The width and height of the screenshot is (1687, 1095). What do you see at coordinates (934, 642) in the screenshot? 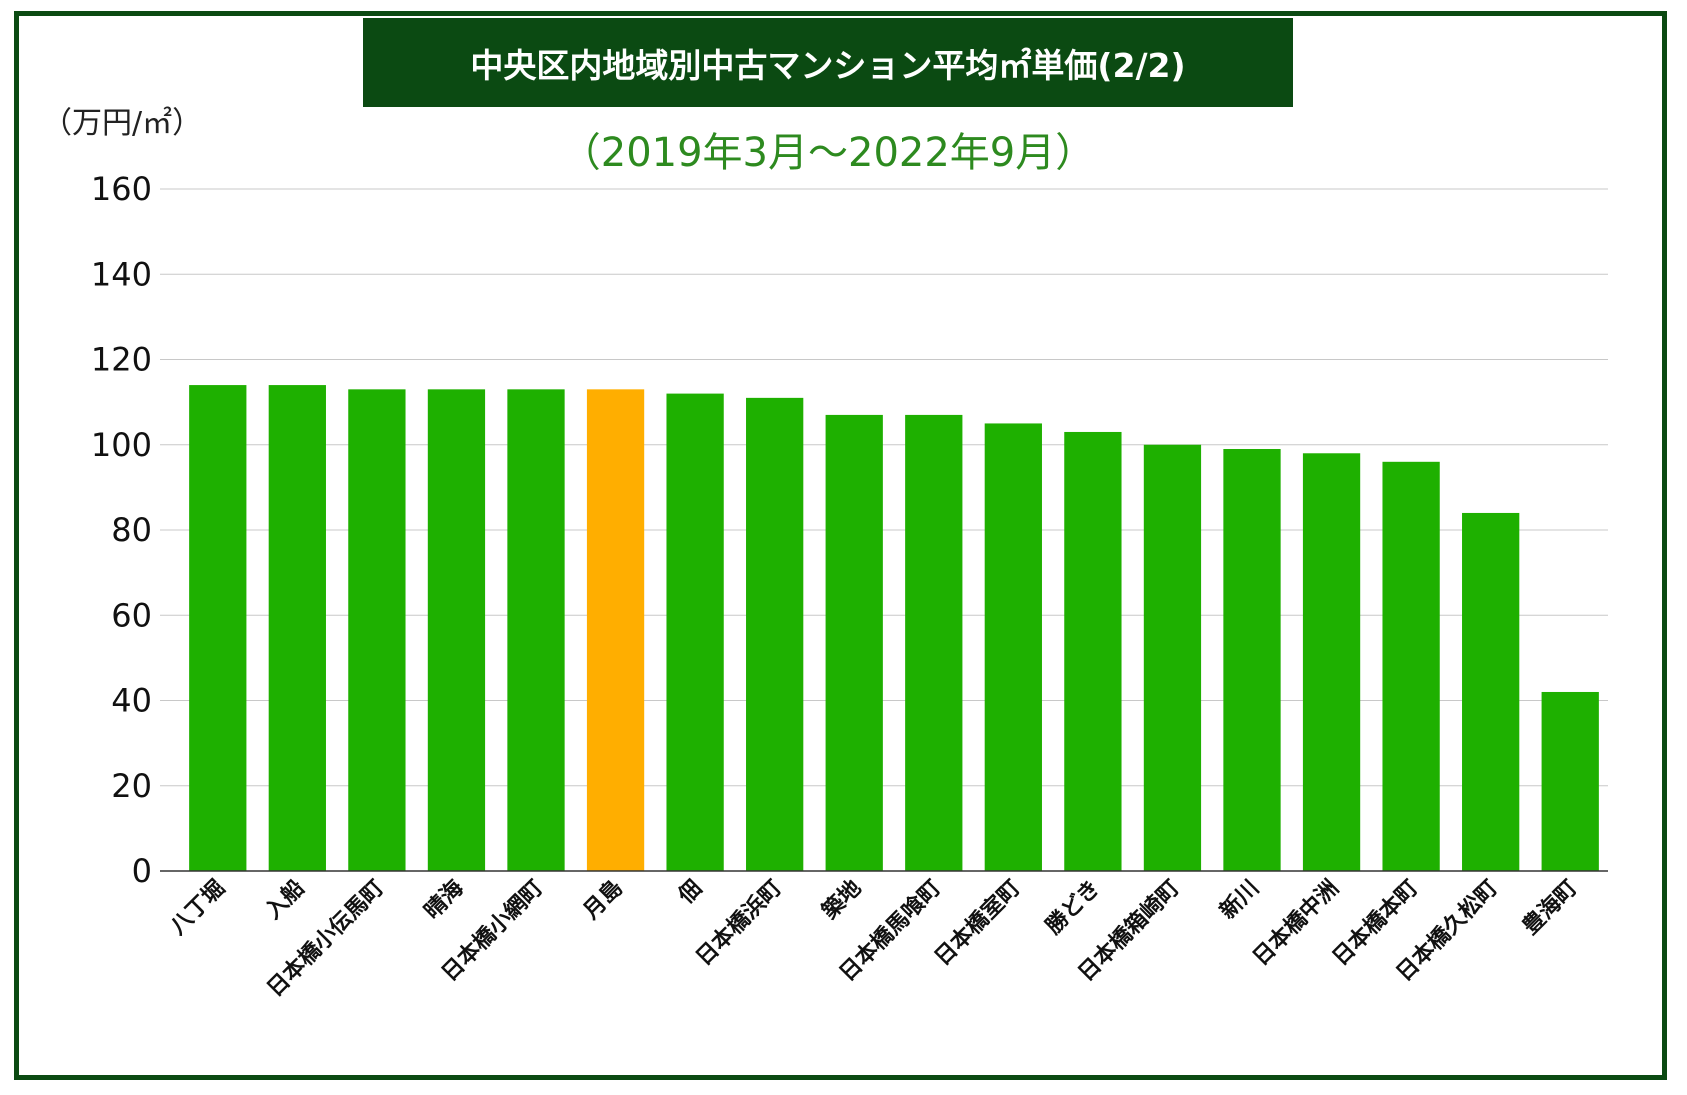
I see `bar-日本橋馬喰町` at bounding box center [934, 642].